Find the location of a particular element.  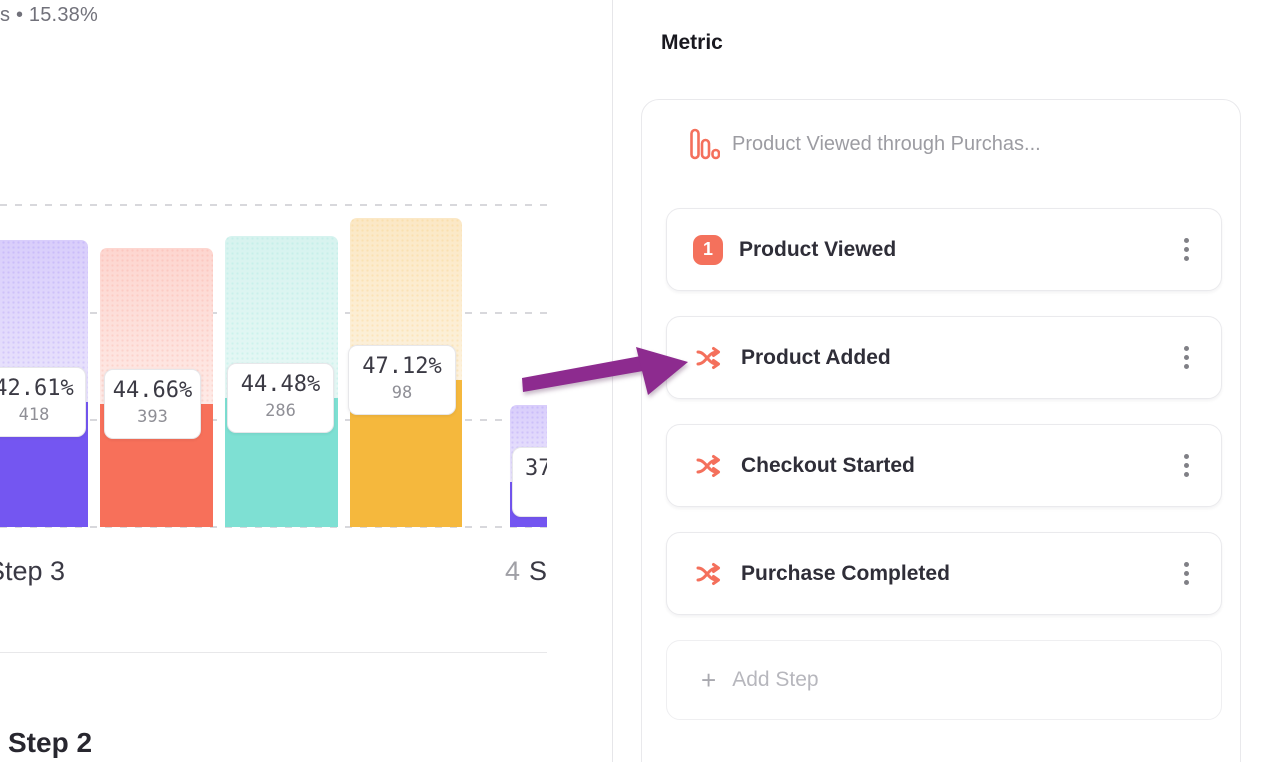

bar-count: 286 is located at coordinates (280, 411).